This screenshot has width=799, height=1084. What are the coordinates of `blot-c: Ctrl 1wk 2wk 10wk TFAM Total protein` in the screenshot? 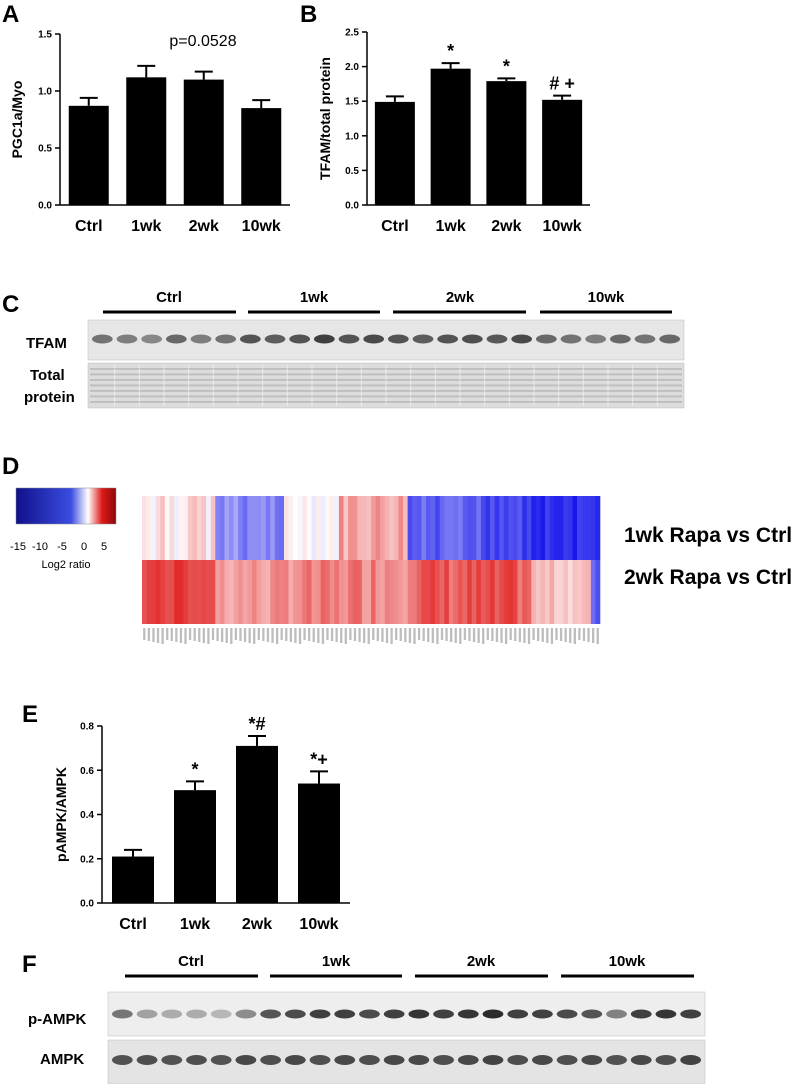 It's located at (354, 349).